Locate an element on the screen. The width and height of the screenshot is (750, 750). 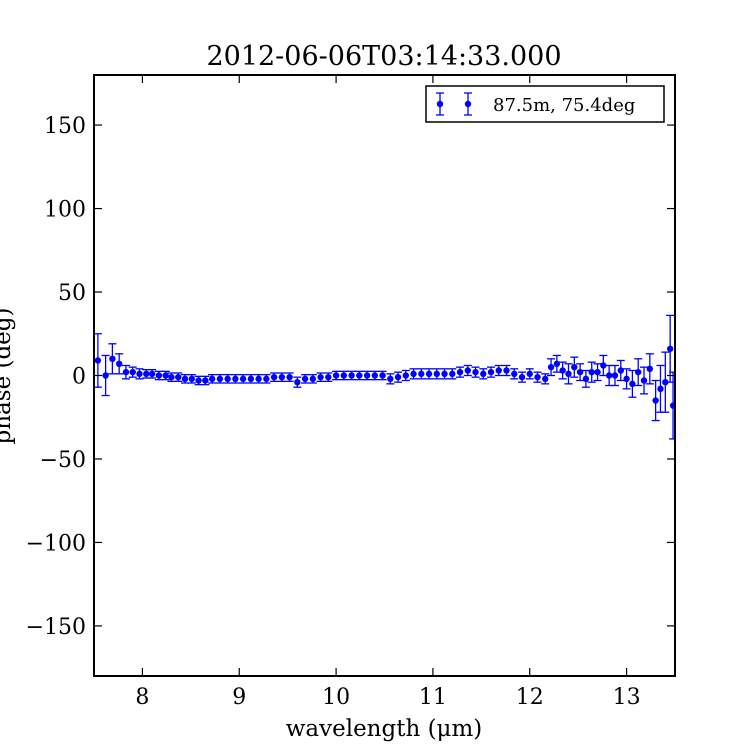
legend-dot is located at coordinates (440, 104).